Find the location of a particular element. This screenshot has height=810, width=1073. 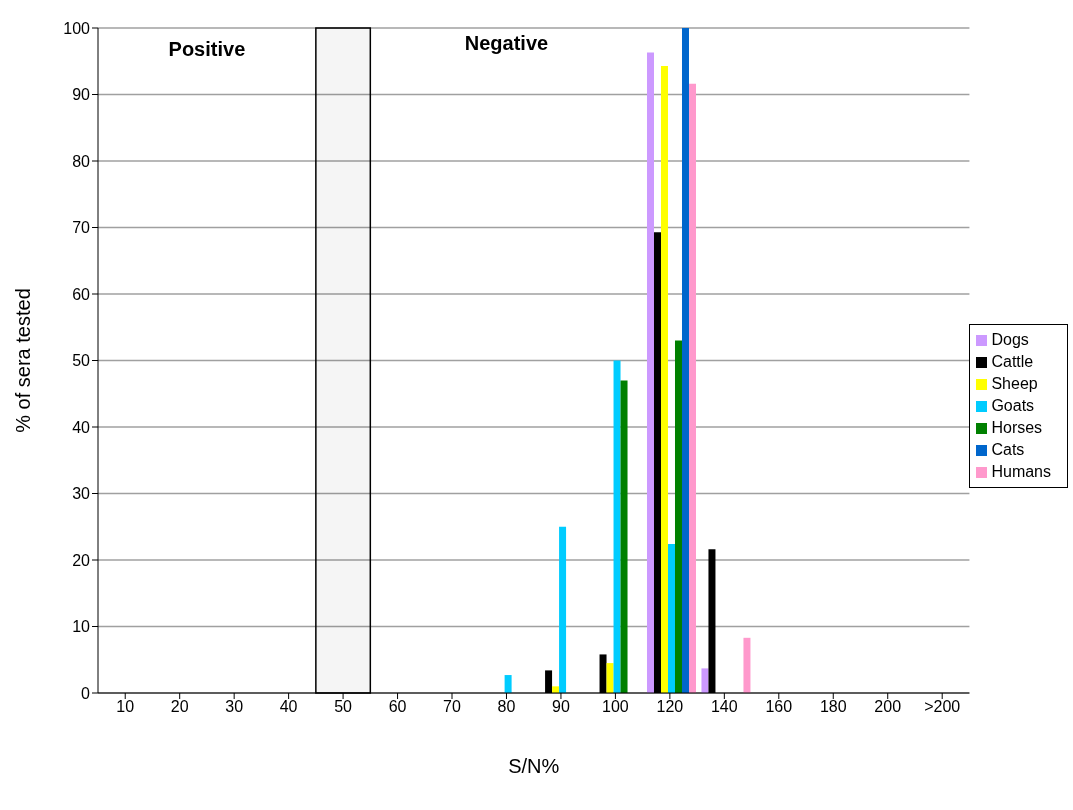

x-tick-label: 10 is located at coordinates (125, 707).